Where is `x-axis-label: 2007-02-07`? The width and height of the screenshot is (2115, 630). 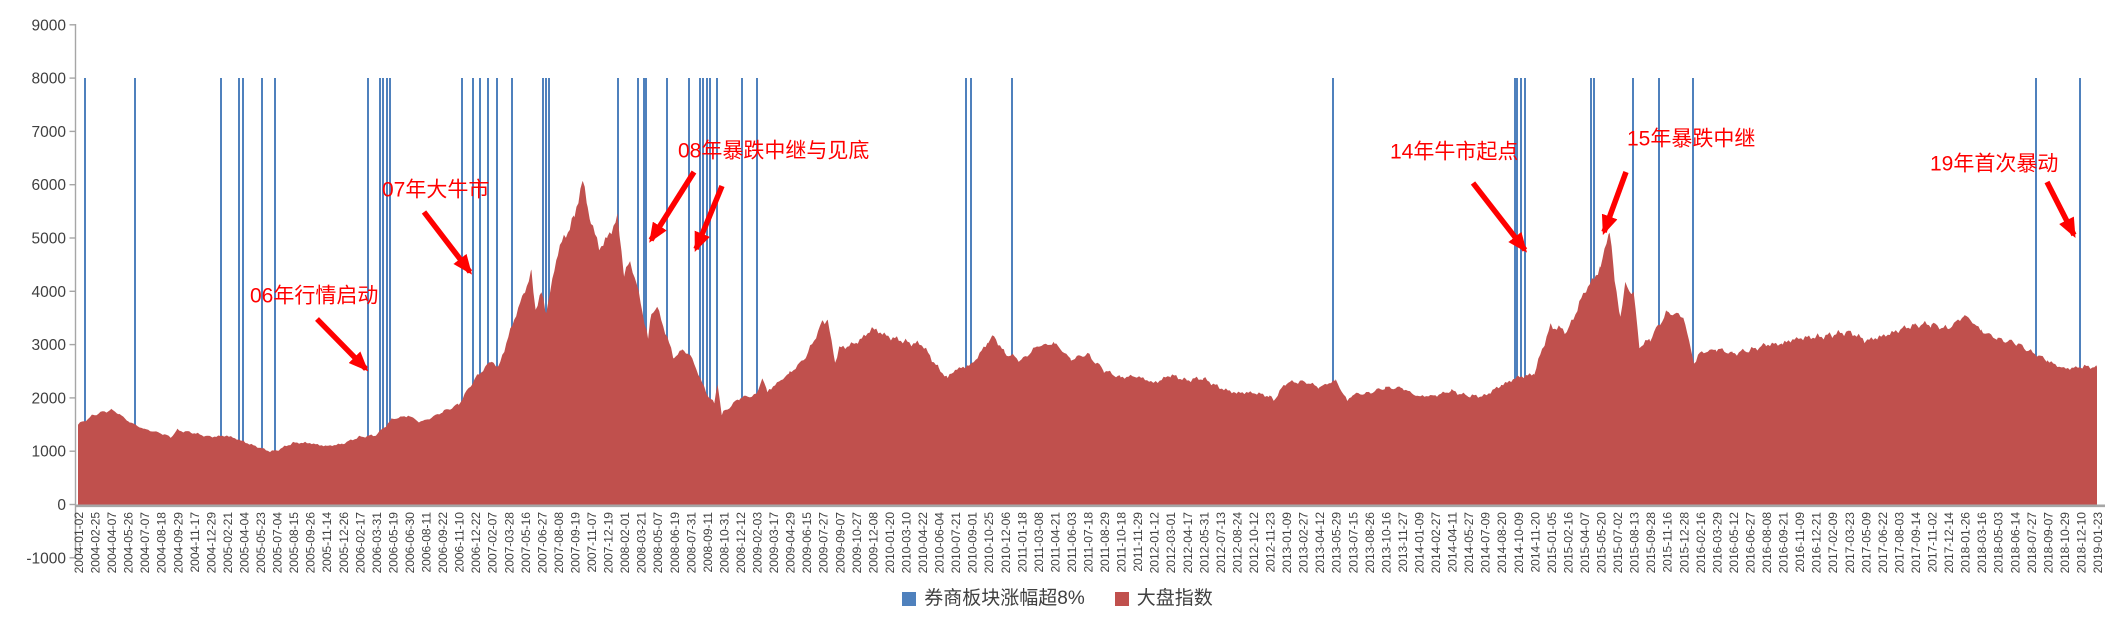 x-axis-label: 2007-02-07 is located at coordinates (493, 543).